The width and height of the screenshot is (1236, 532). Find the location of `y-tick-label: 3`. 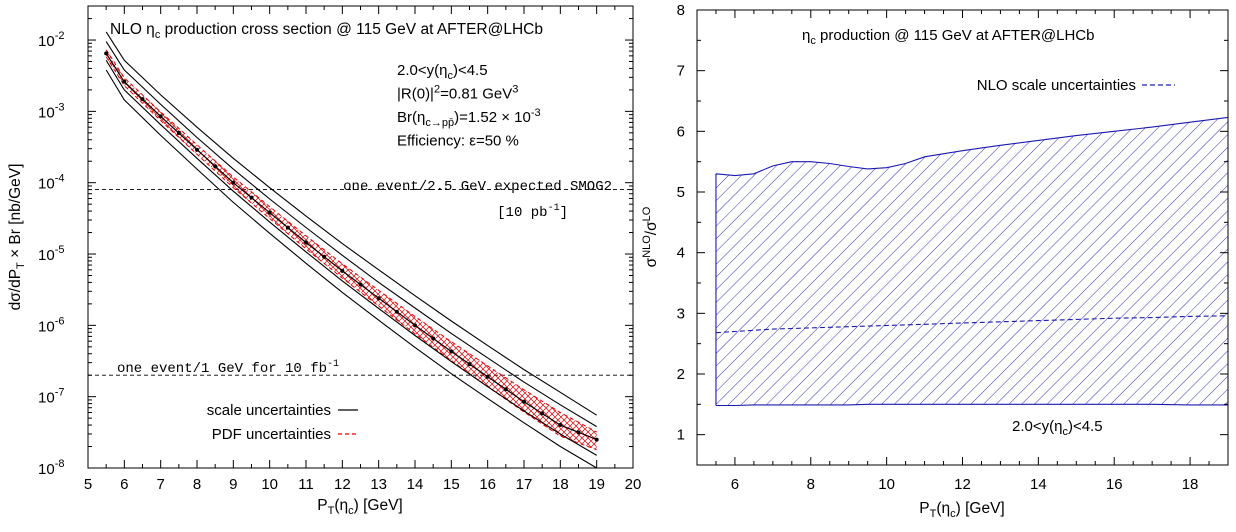

y-tick-label: 3 is located at coordinates (681, 313).